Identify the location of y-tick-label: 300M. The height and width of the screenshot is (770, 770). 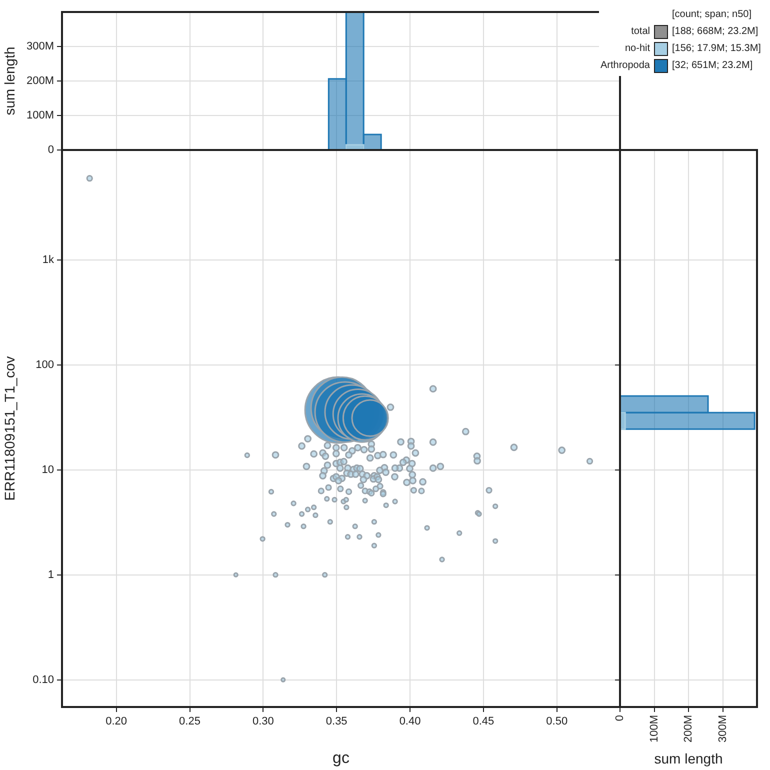
(40, 46).